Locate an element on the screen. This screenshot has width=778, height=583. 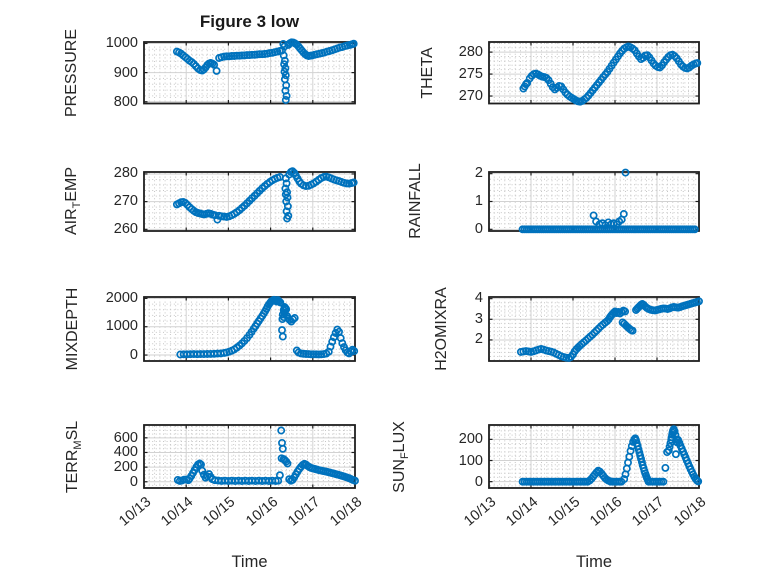
x-axis-label-right: Time is located at coordinates (594, 562).